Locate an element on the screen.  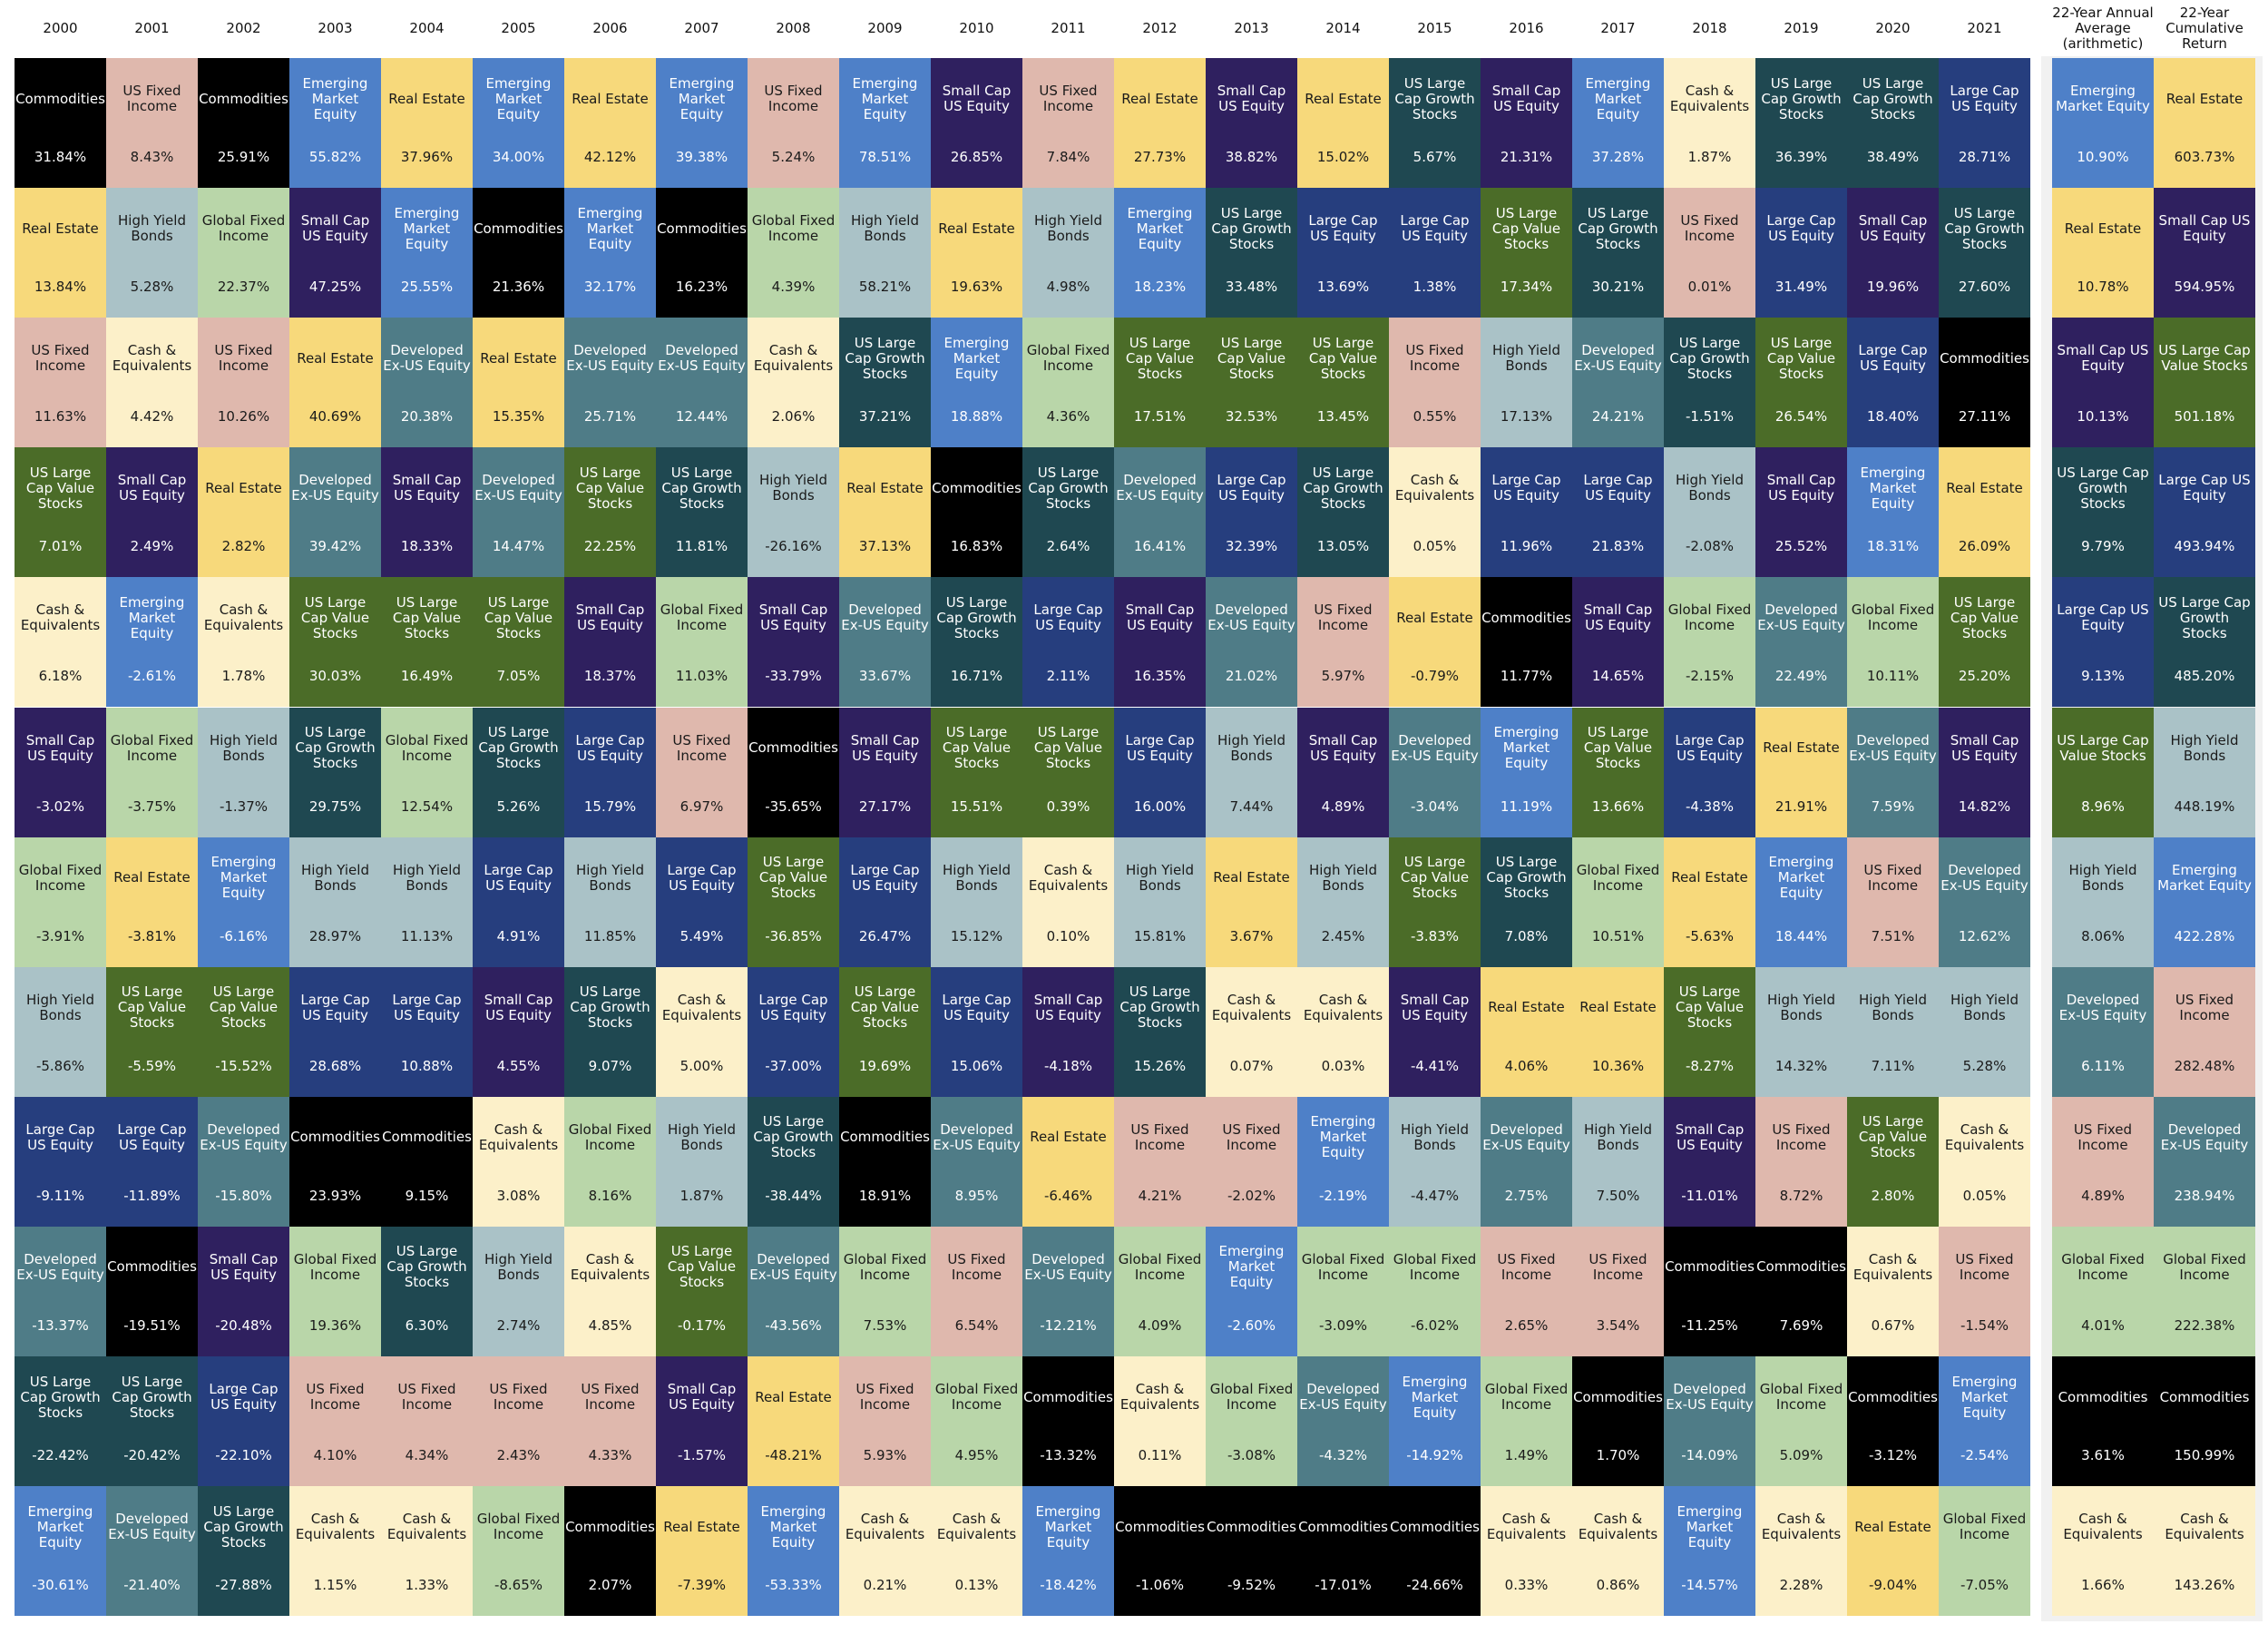
return-value: 4.42% is located at coordinates (152, 417).